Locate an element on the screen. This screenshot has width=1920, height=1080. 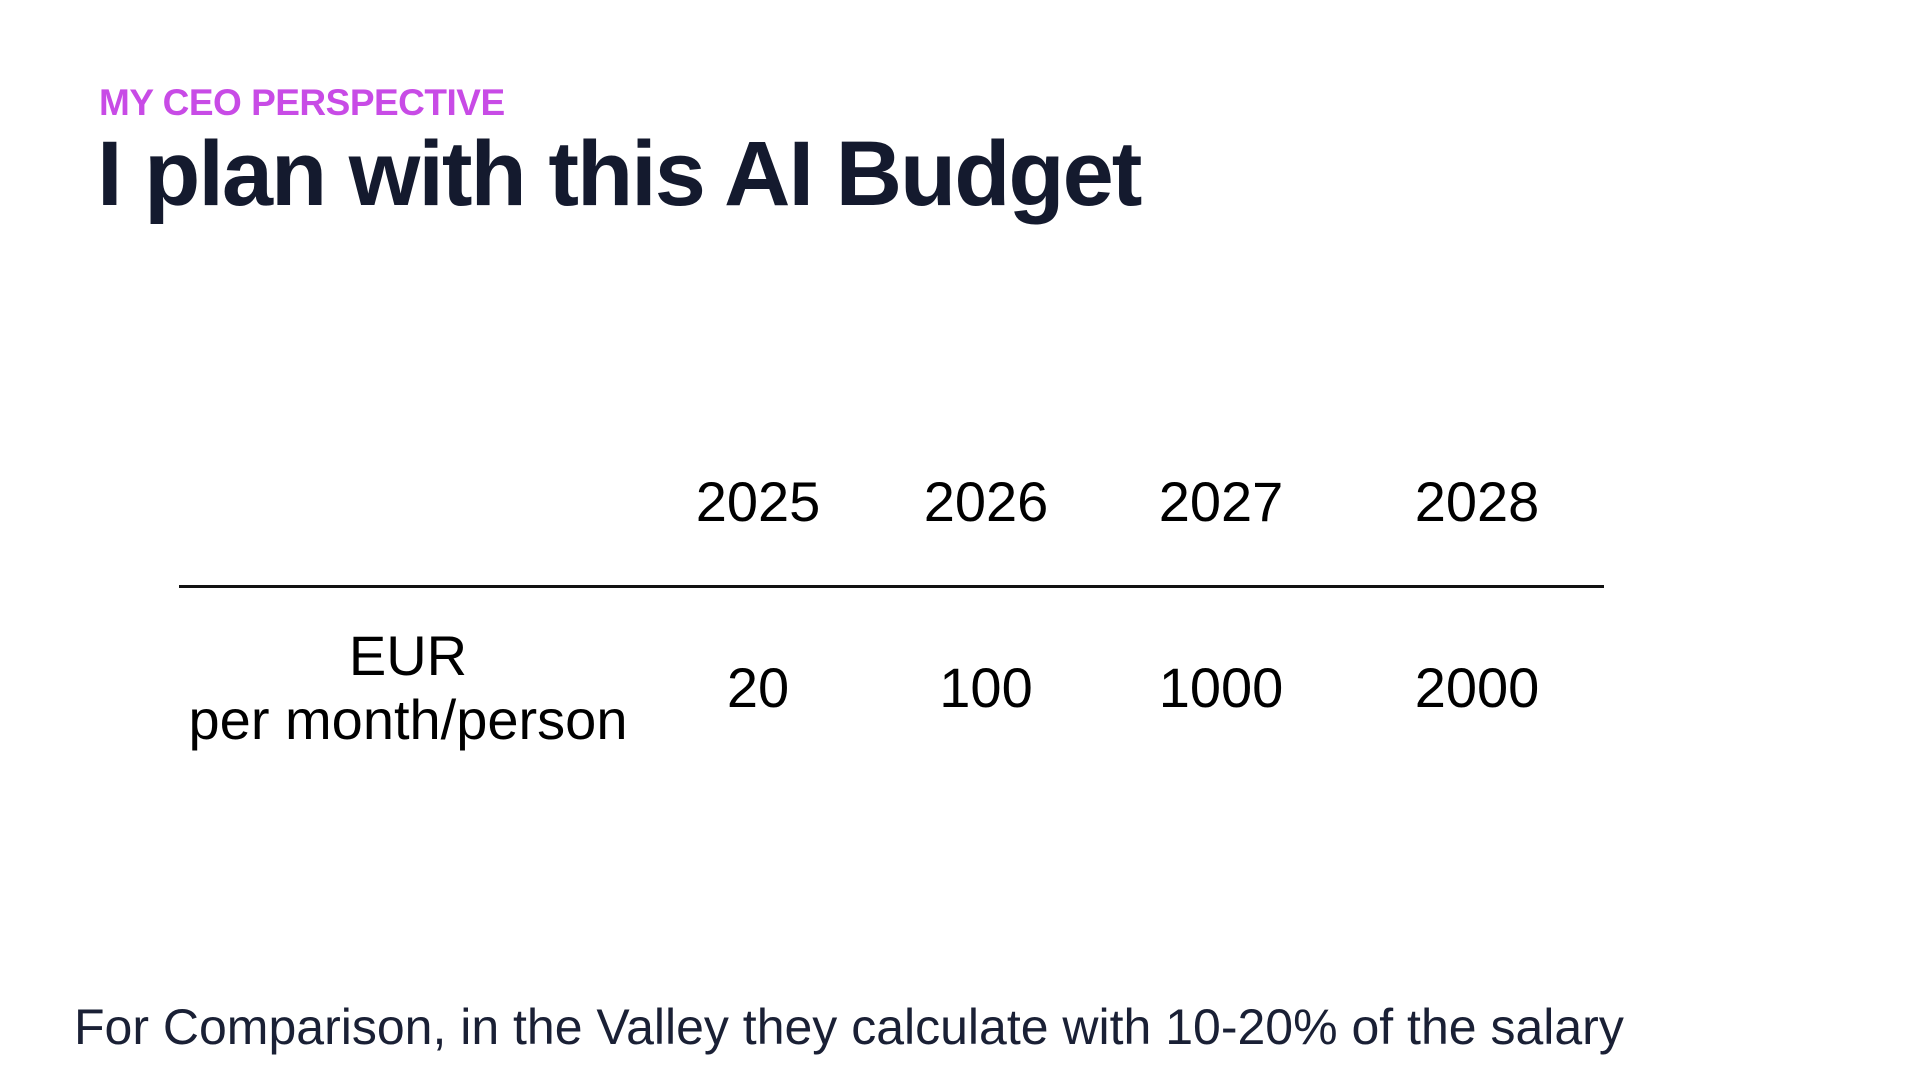
table-cell: 100 is located at coordinates (986, 687).